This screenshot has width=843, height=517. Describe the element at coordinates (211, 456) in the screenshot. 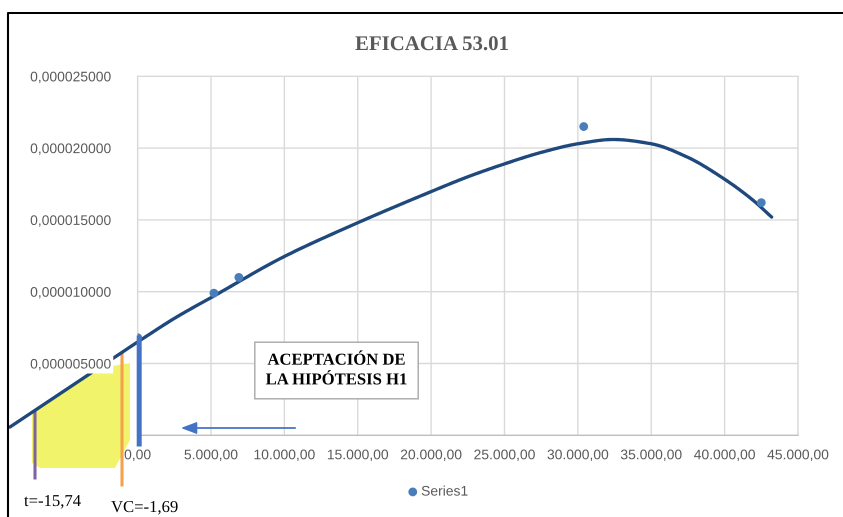

I see `x-tick-label: 5.000,00` at that location.